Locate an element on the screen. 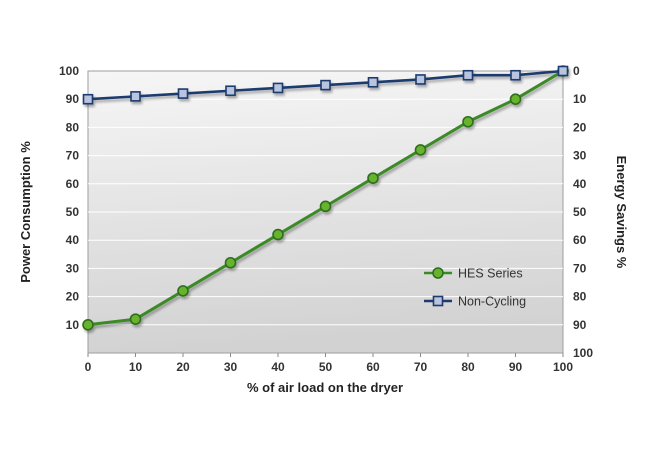  legend-item-hes-series: HES Series is located at coordinates (473, 274).